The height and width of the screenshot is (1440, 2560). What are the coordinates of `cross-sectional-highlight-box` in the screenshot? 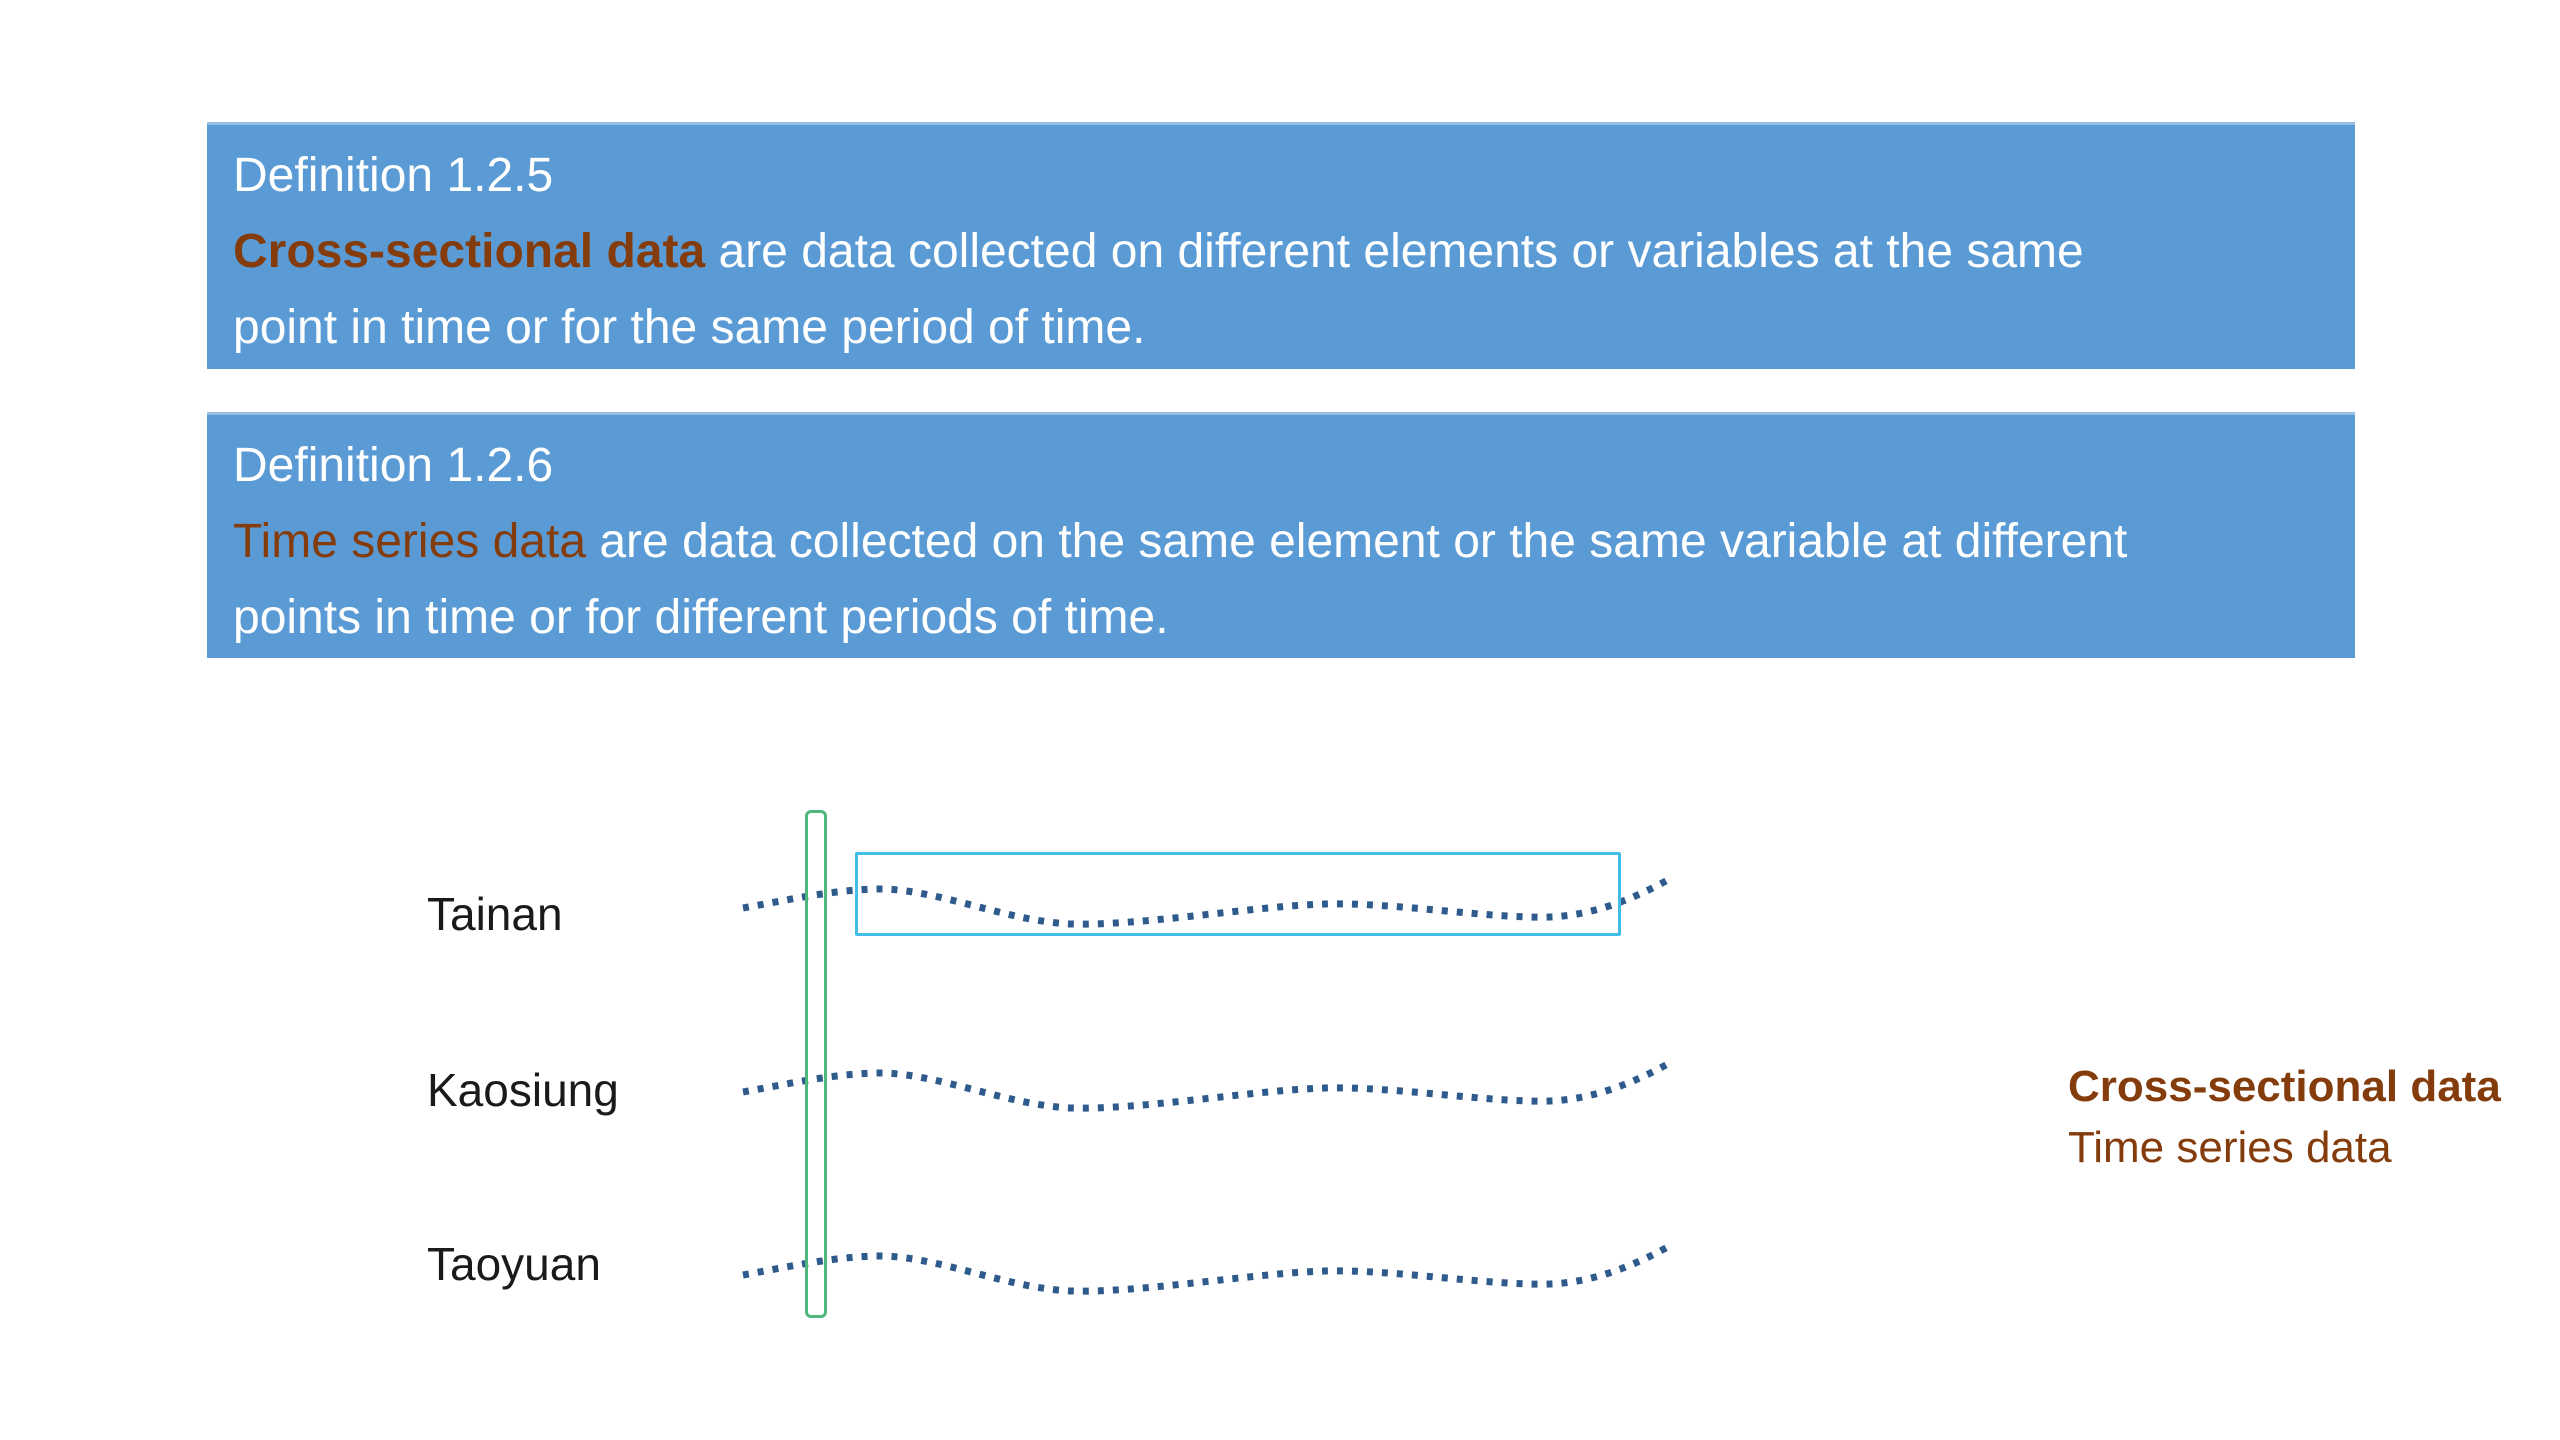 It's located at (816, 1064).